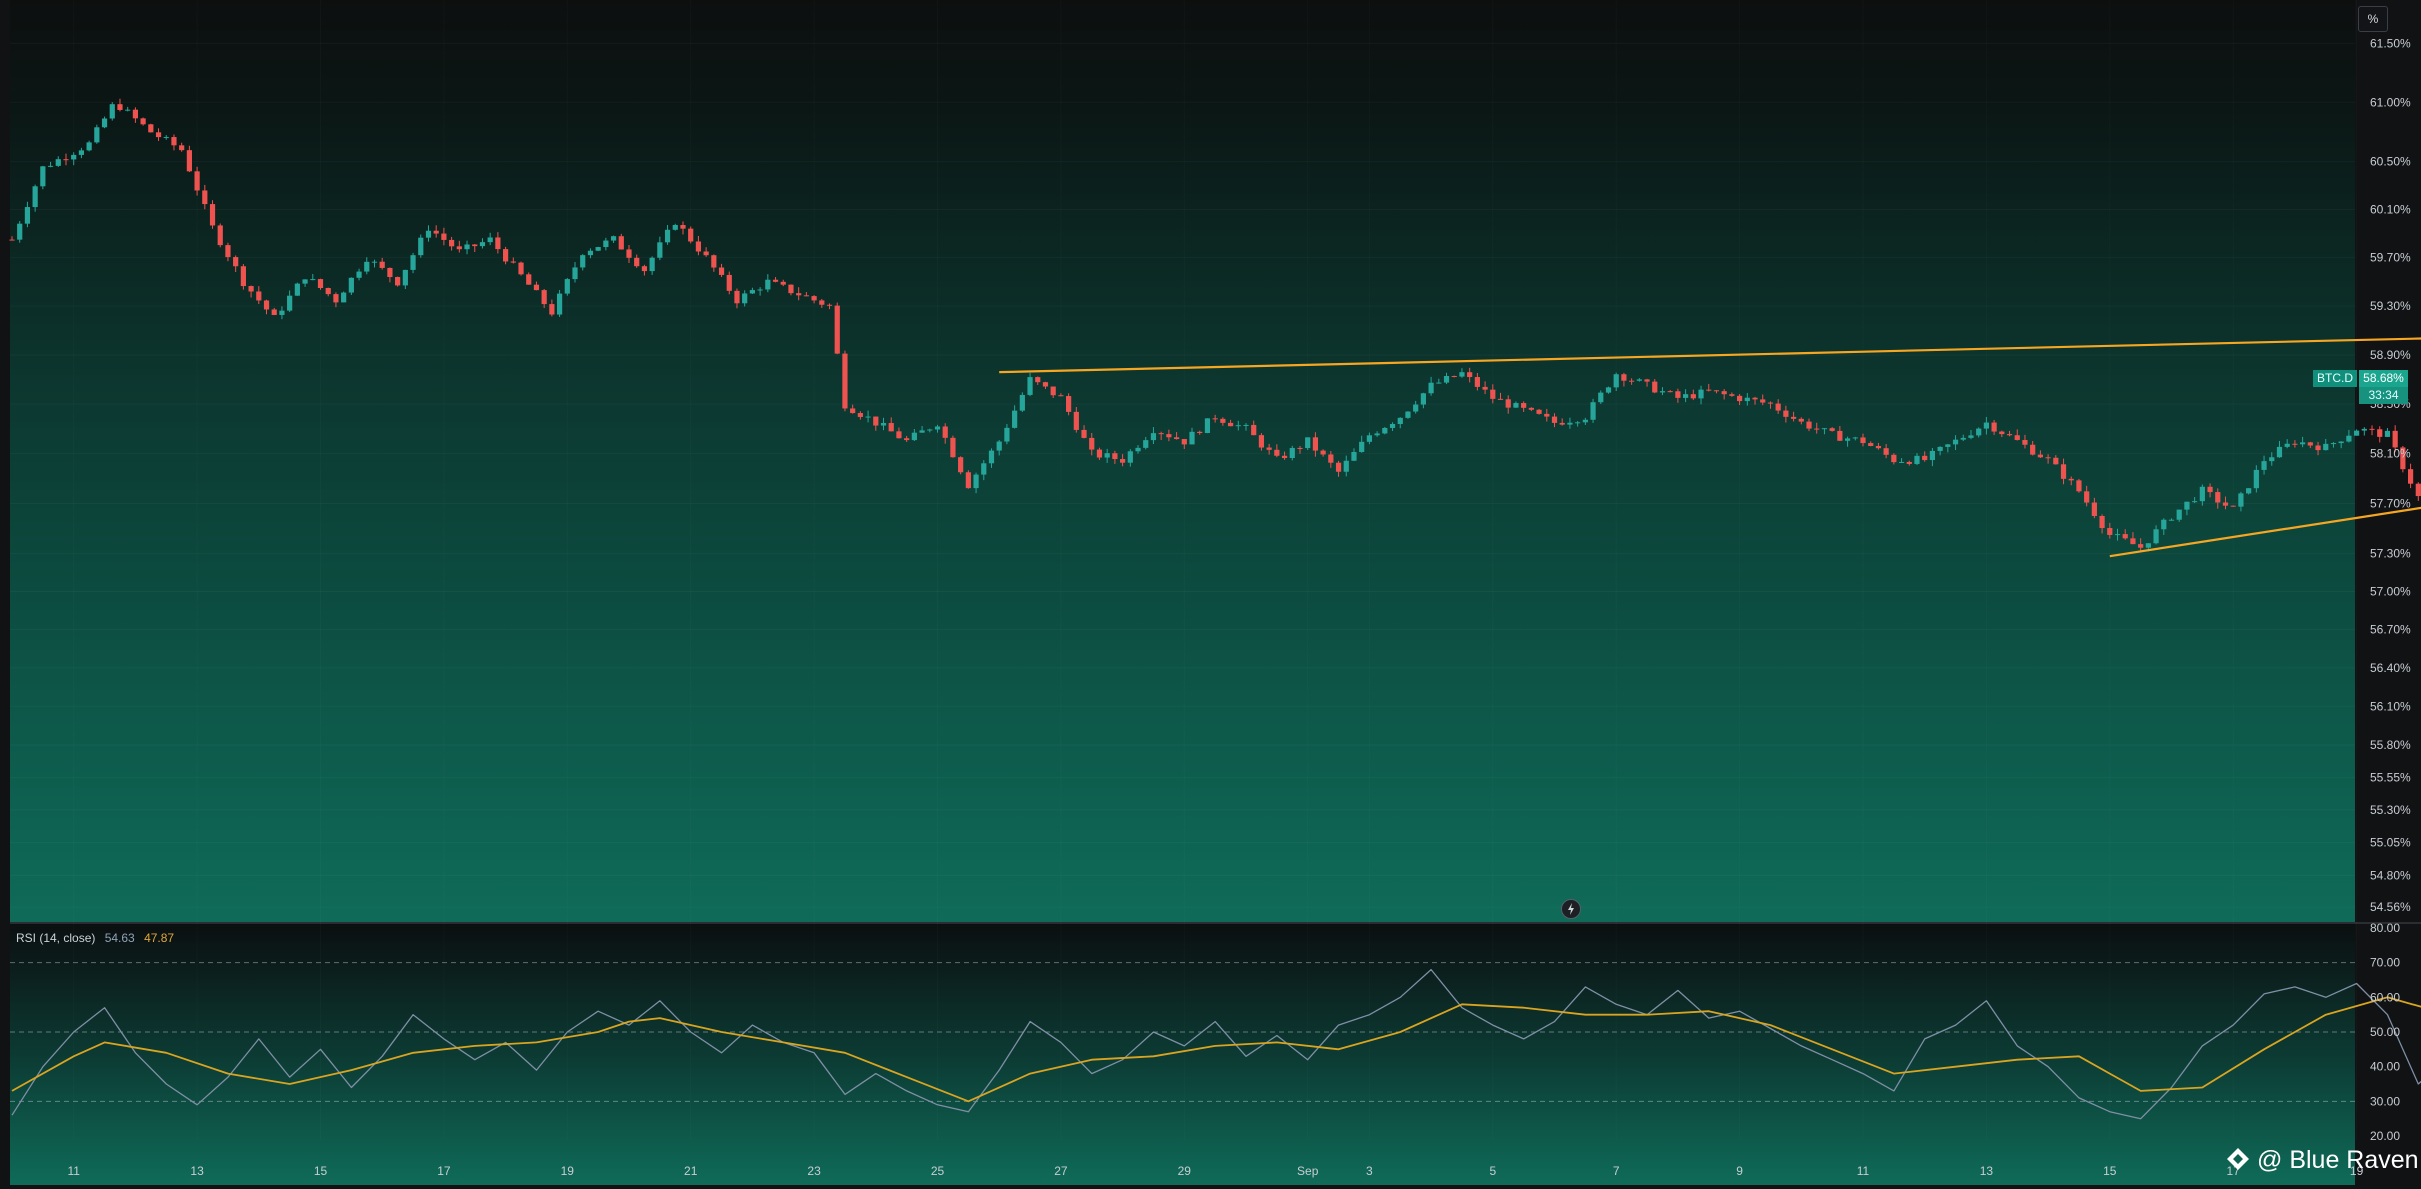  What do you see at coordinates (2110, 1171) in the screenshot?
I see `time-tick-label: 15` at bounding box center [2110, 1171].